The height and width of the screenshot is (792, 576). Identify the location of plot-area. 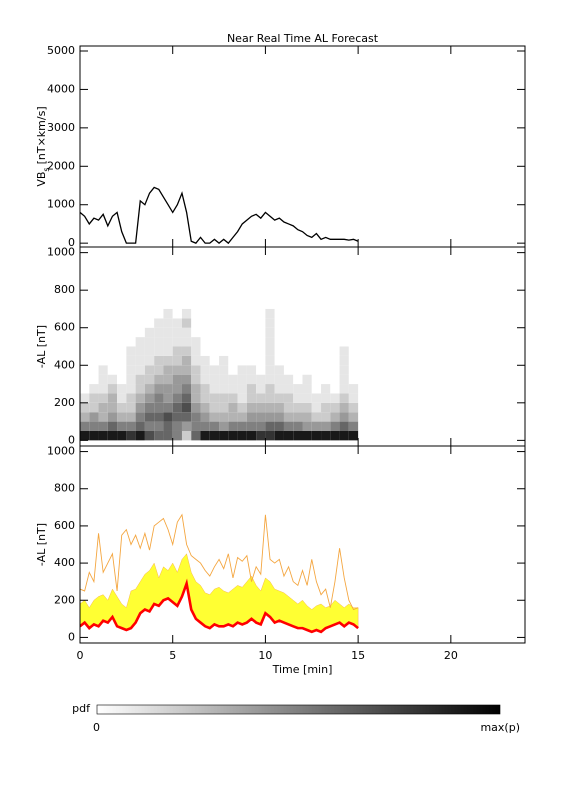
(219, 374).